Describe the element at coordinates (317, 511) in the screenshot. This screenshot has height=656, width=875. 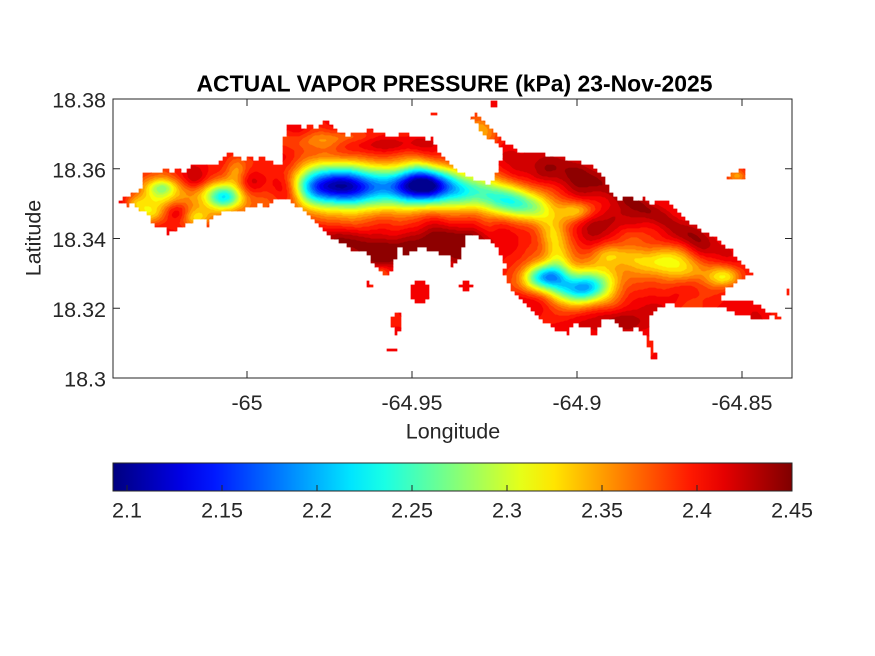
I see `svg-text: 2.2` at that location.